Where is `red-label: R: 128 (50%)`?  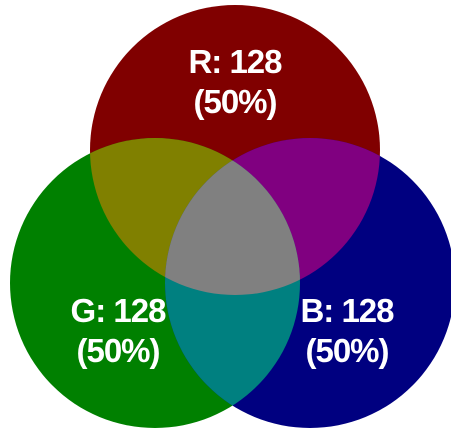
red-label: R: 128 (50%) is located at coordinates (235, 81).